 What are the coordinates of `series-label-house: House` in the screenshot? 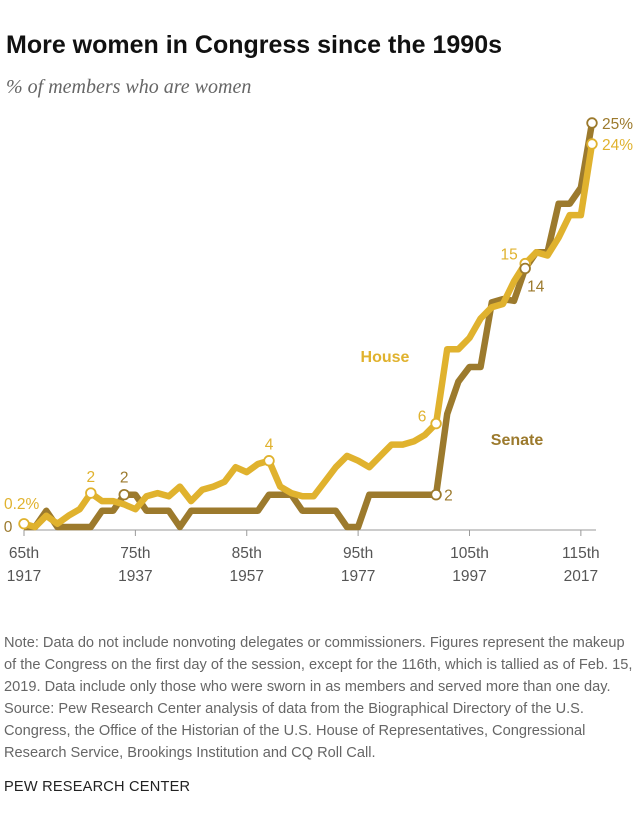 It's located at (385, 357).